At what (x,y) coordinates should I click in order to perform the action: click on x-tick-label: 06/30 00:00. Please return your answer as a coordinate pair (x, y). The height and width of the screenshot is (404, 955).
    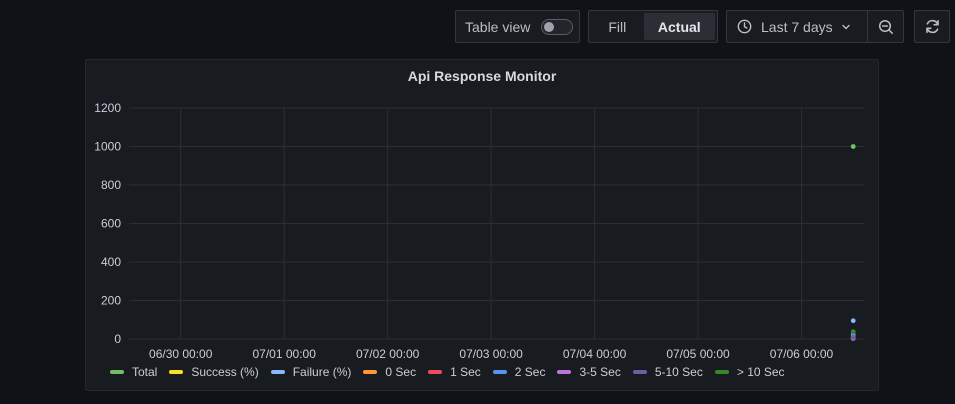
    Looking at the image, I should click on (181, 353).